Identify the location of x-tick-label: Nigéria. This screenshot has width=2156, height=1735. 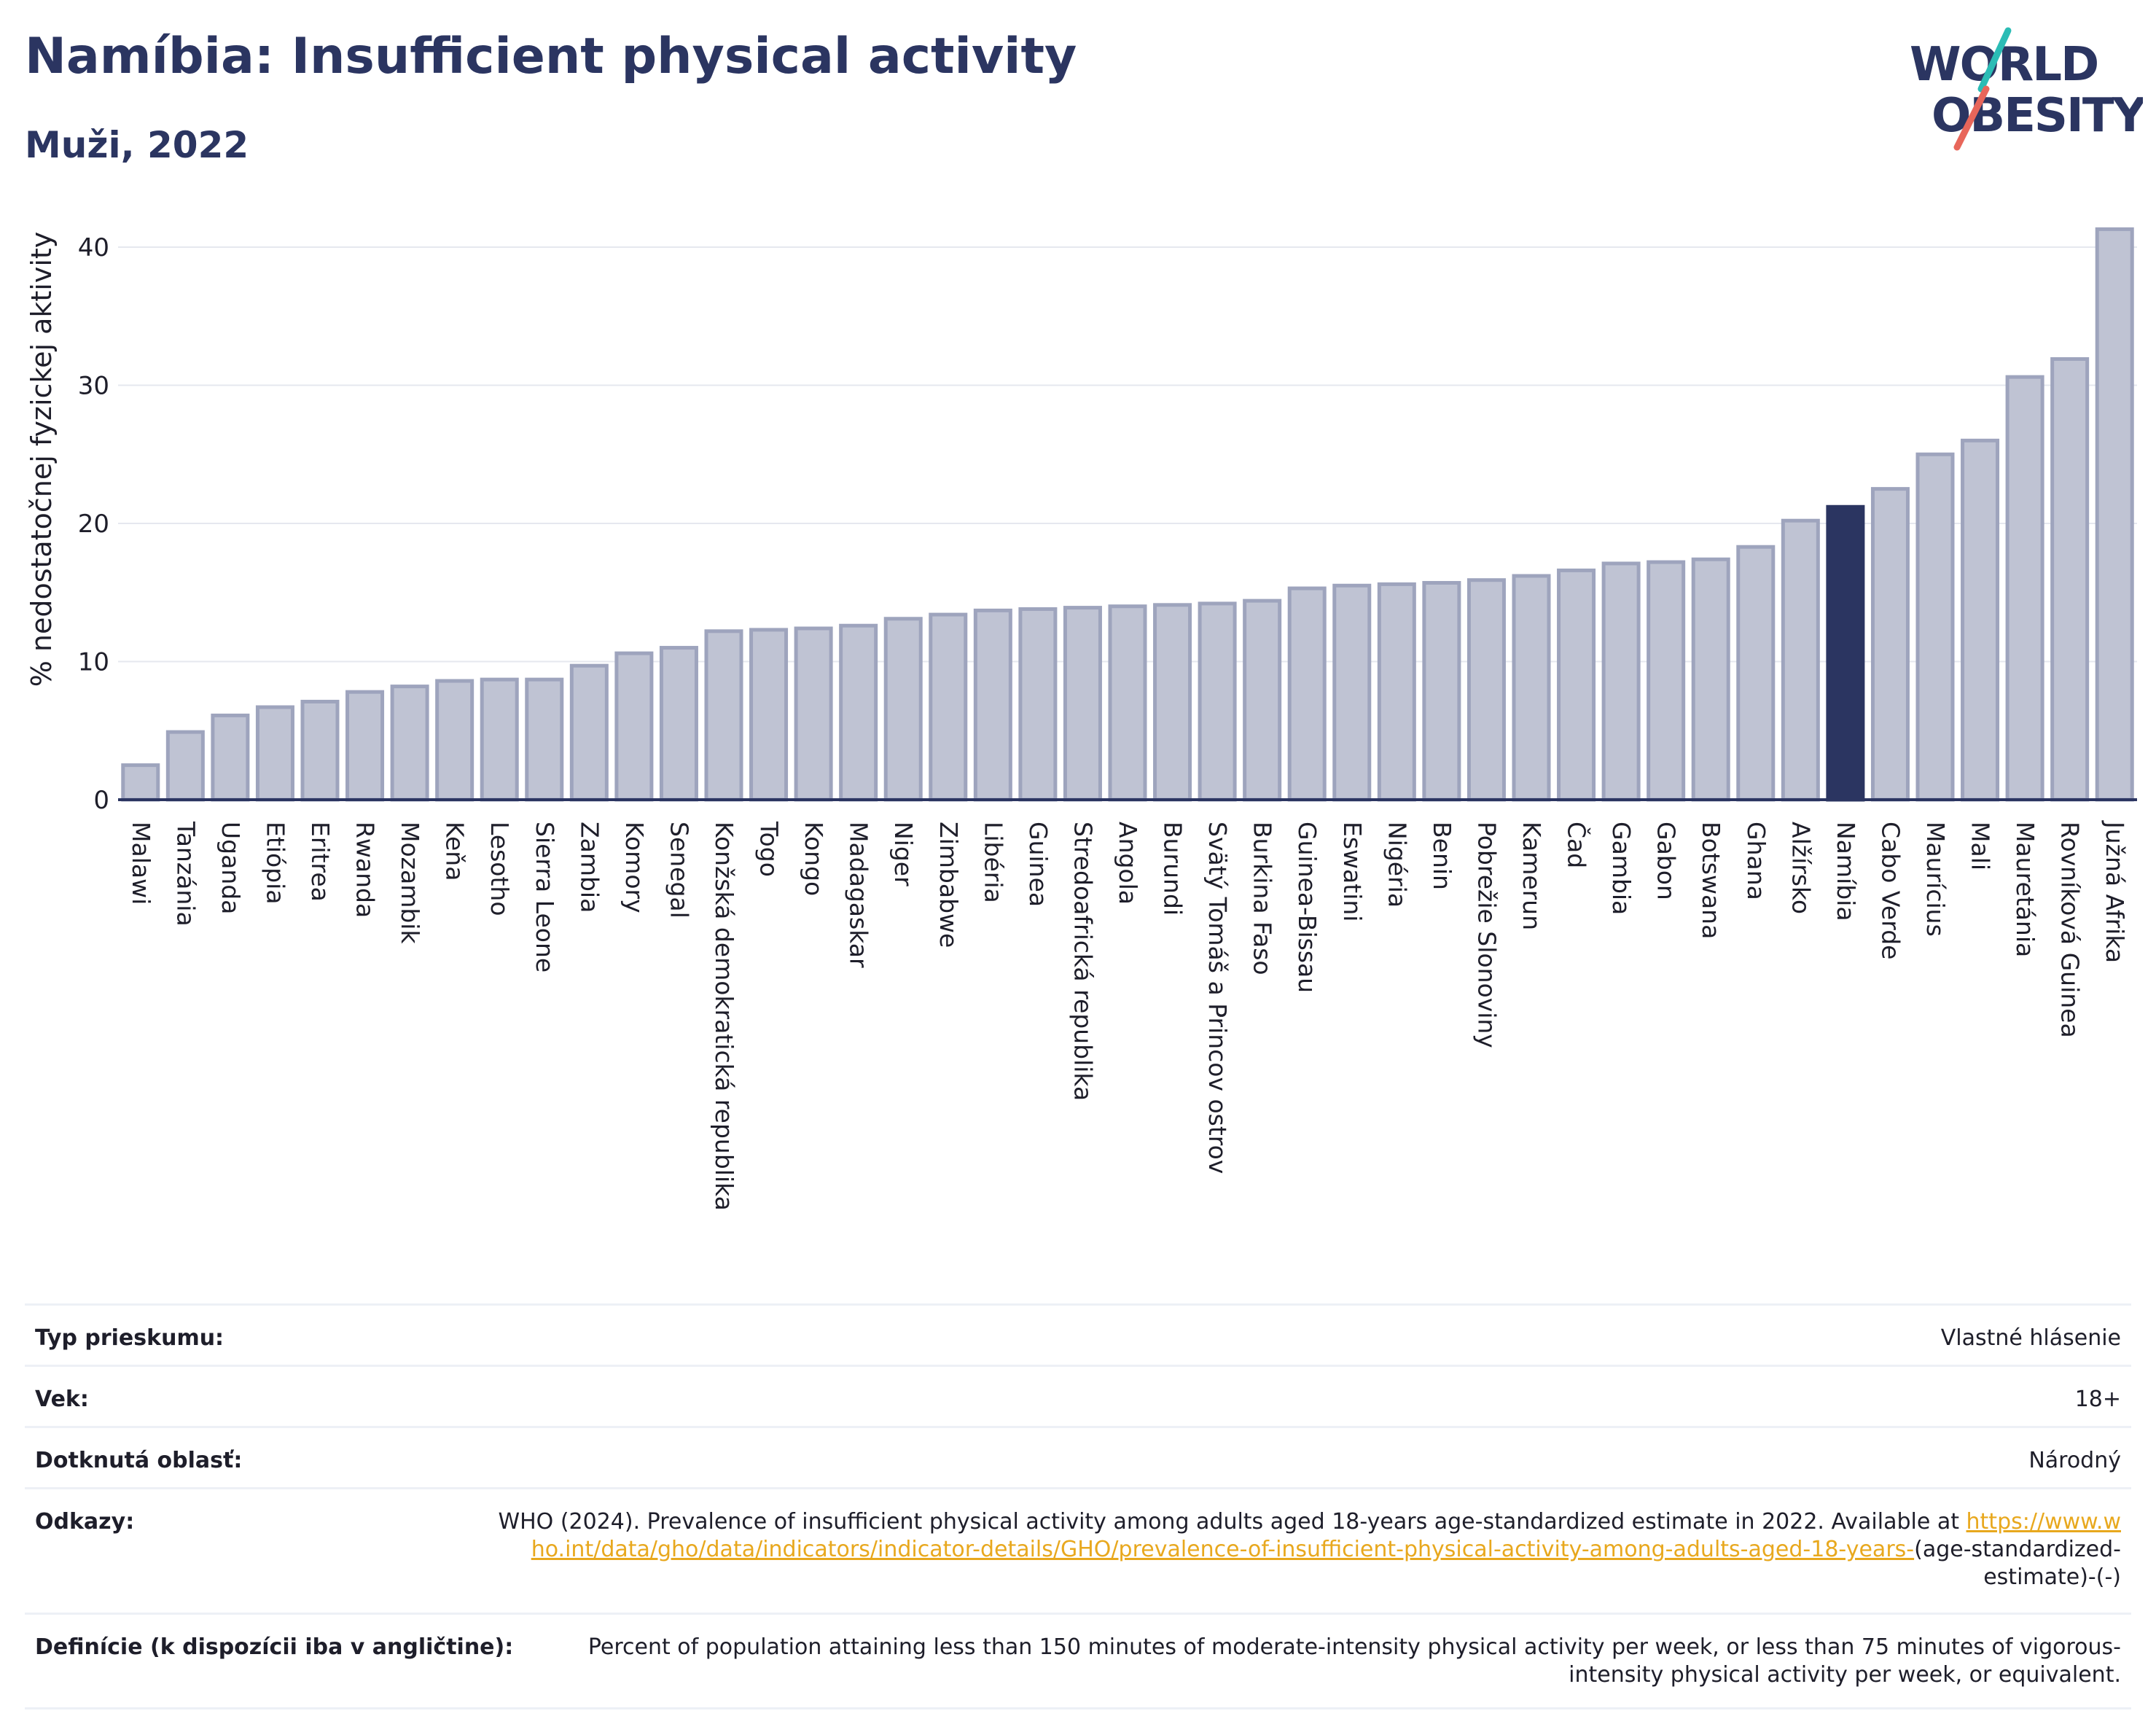
(1397, 865).